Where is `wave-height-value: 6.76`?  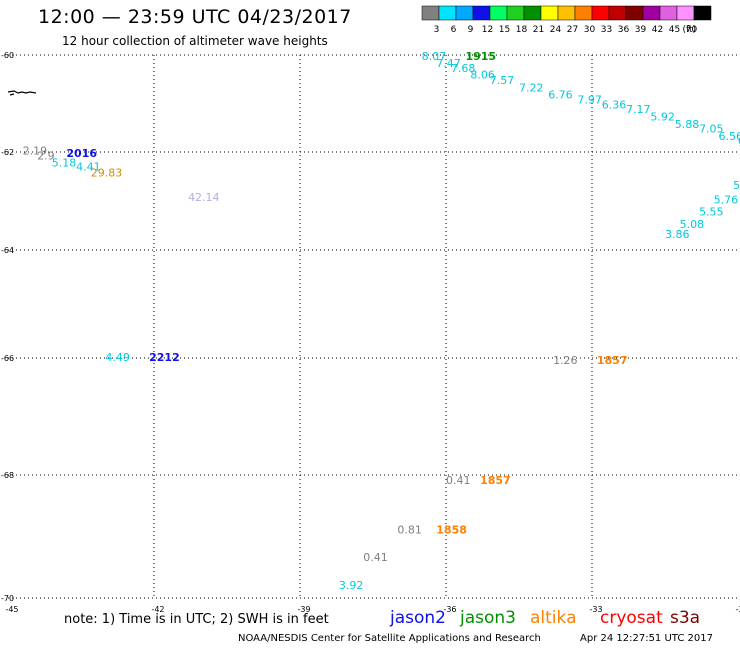 wave-height-value: 6.76 is located at coordinates (560, 95).